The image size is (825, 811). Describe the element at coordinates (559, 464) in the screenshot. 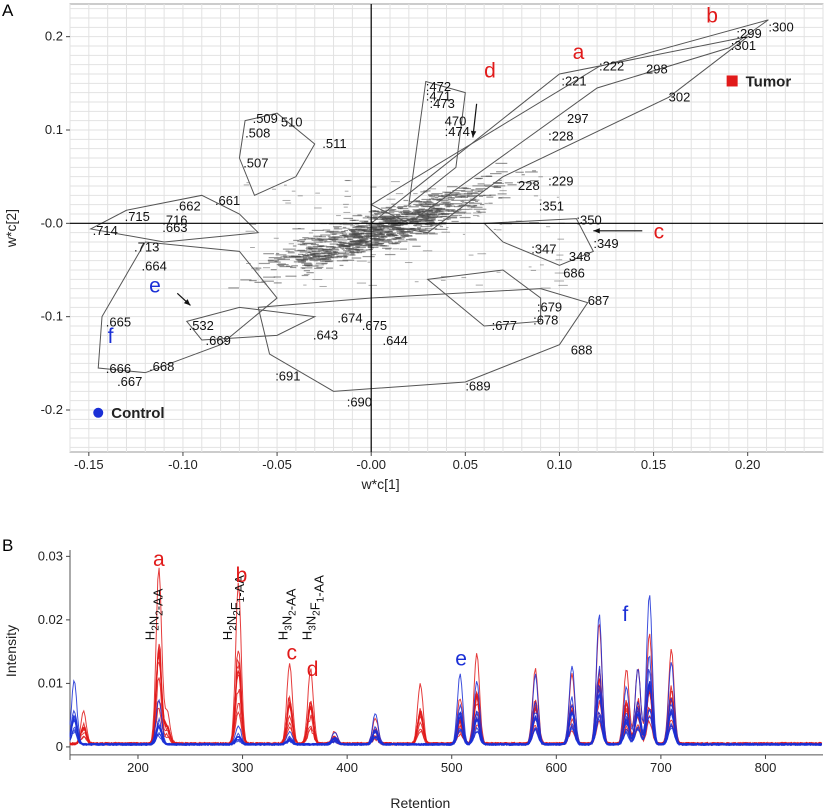

I see `x-tick-label: 0.10` at that location.